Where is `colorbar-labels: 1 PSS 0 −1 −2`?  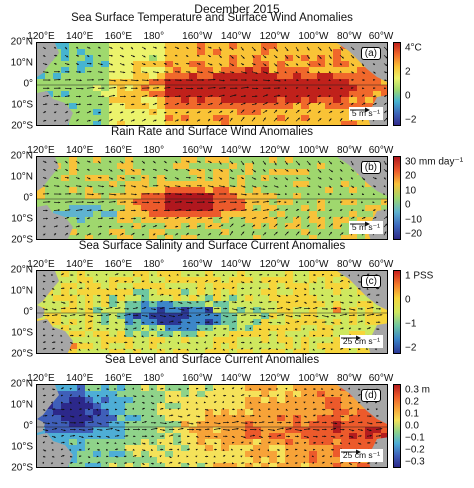 colorbar-labels: 1 PSS 0 −1 −2 is located at coordinates (439, 312).